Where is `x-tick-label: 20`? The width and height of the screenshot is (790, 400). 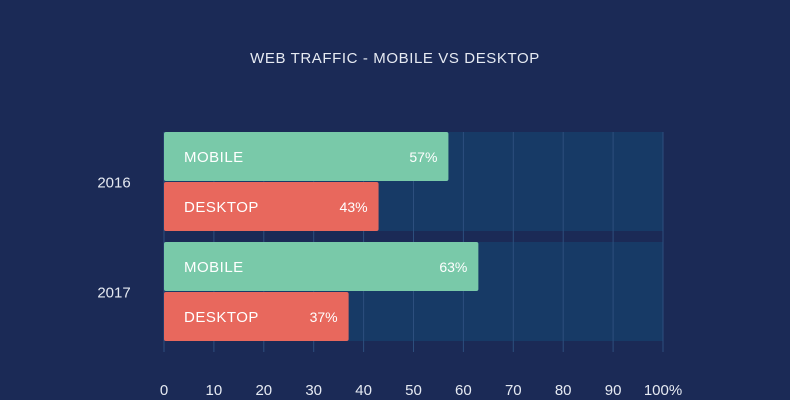
x-tick-label: 20 is located at coordinates (263, 390).